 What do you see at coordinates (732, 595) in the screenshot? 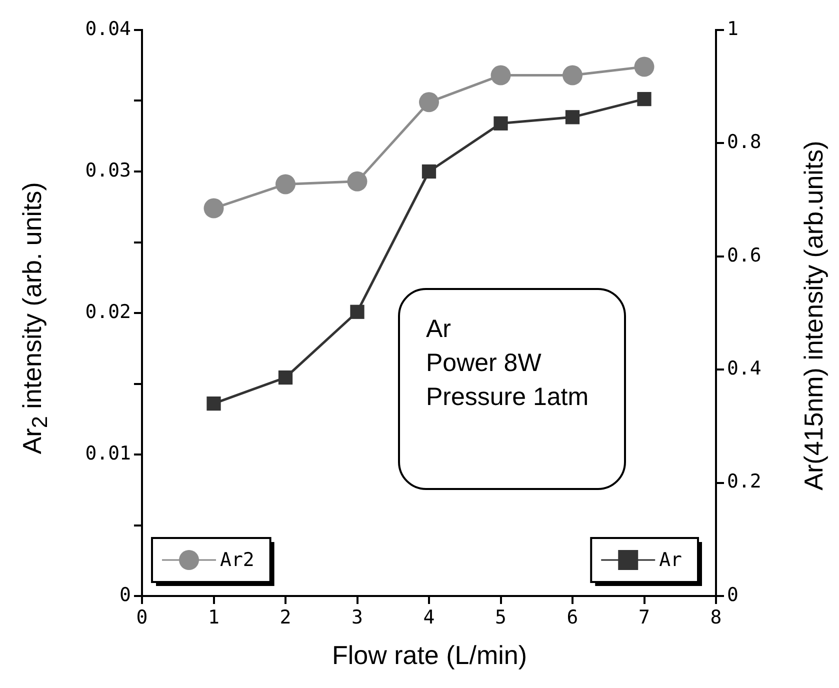
I see `y2-tick-label: 0` at bounding box center [732, 595].